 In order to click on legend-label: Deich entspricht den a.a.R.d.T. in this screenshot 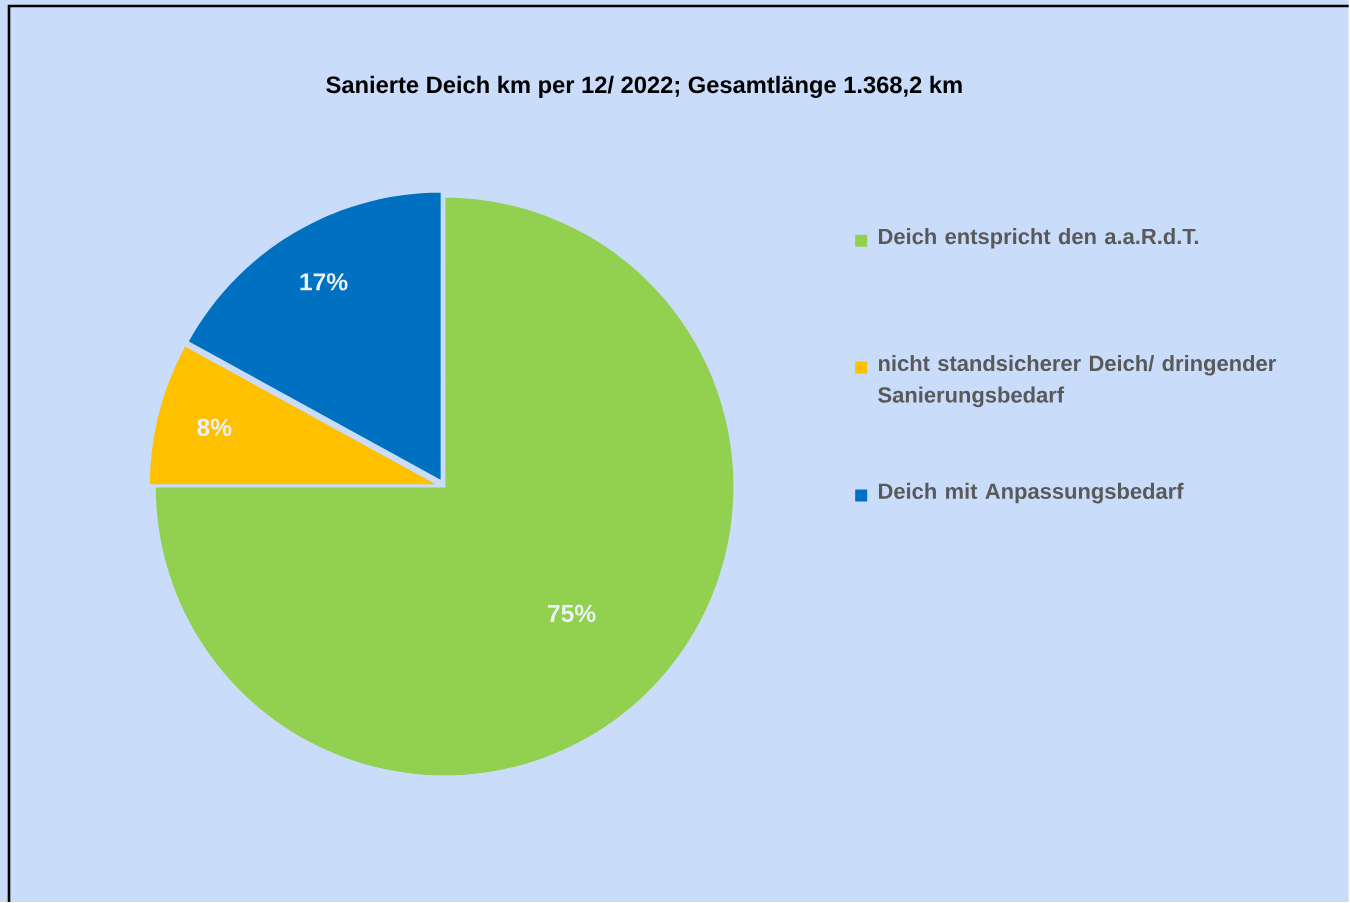, I will do `click(1038, 238)`.